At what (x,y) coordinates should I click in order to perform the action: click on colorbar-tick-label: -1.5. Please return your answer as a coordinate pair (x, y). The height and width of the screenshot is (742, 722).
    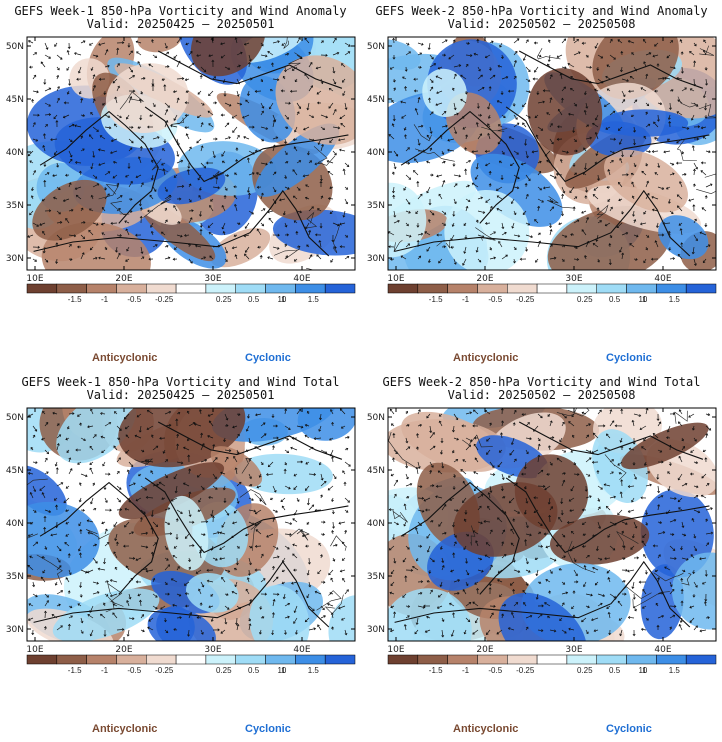
    Looking at the image, I should click on (436, 670).